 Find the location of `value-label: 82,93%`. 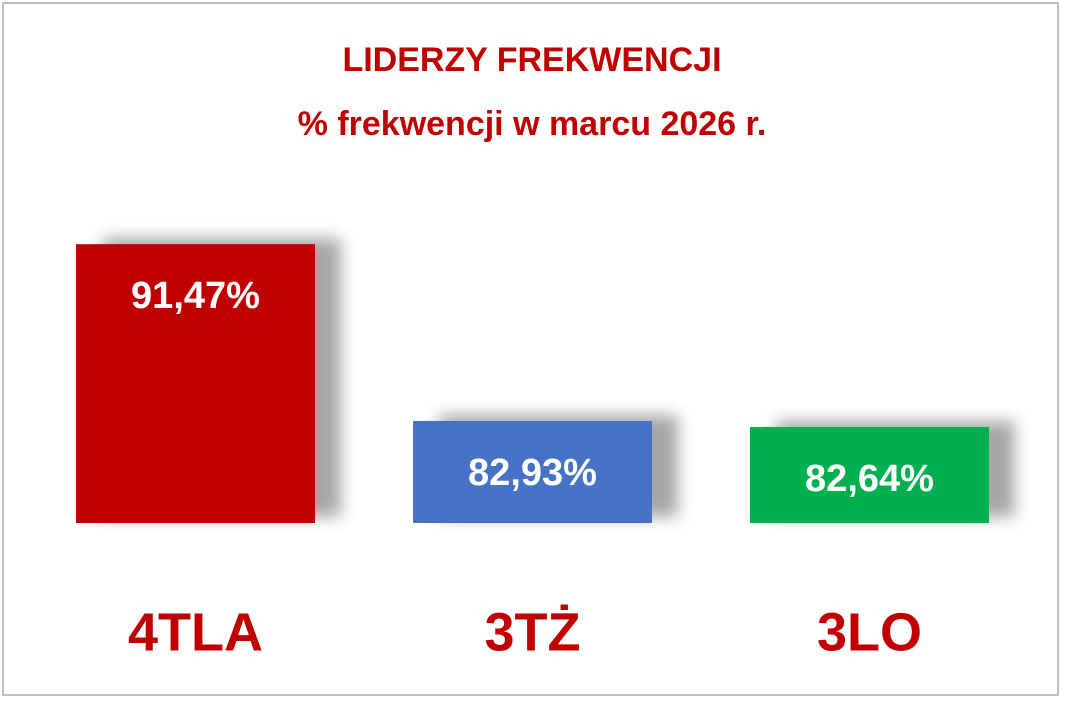

value-label: 82,93% is located at coordinates (532, 473).